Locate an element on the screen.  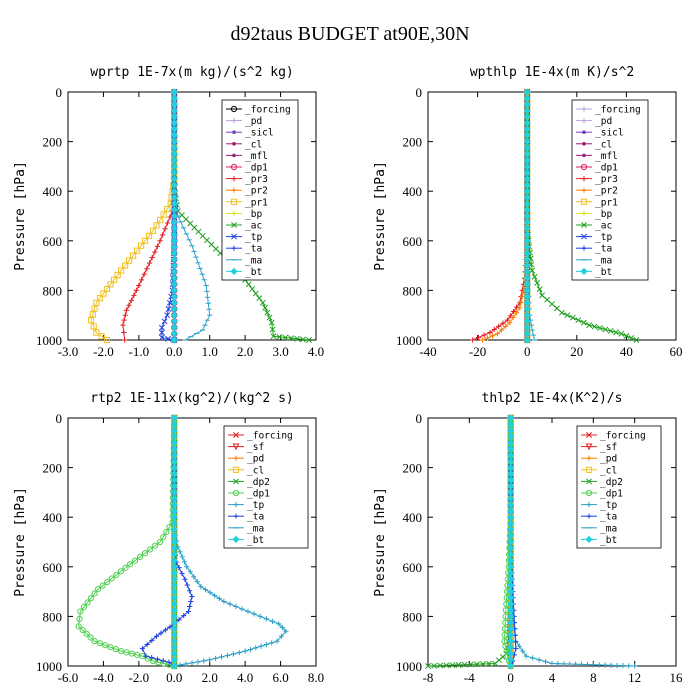
y-tick-label: 0 is located at coordinates (59, 92).